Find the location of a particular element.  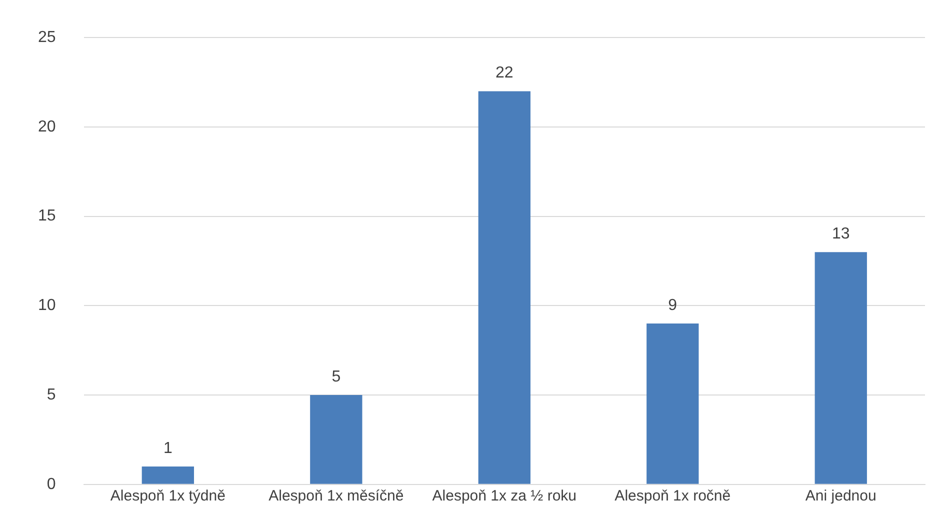

x-tick-label: Alespoň 1x týdně is located at coordinates (168, 496).